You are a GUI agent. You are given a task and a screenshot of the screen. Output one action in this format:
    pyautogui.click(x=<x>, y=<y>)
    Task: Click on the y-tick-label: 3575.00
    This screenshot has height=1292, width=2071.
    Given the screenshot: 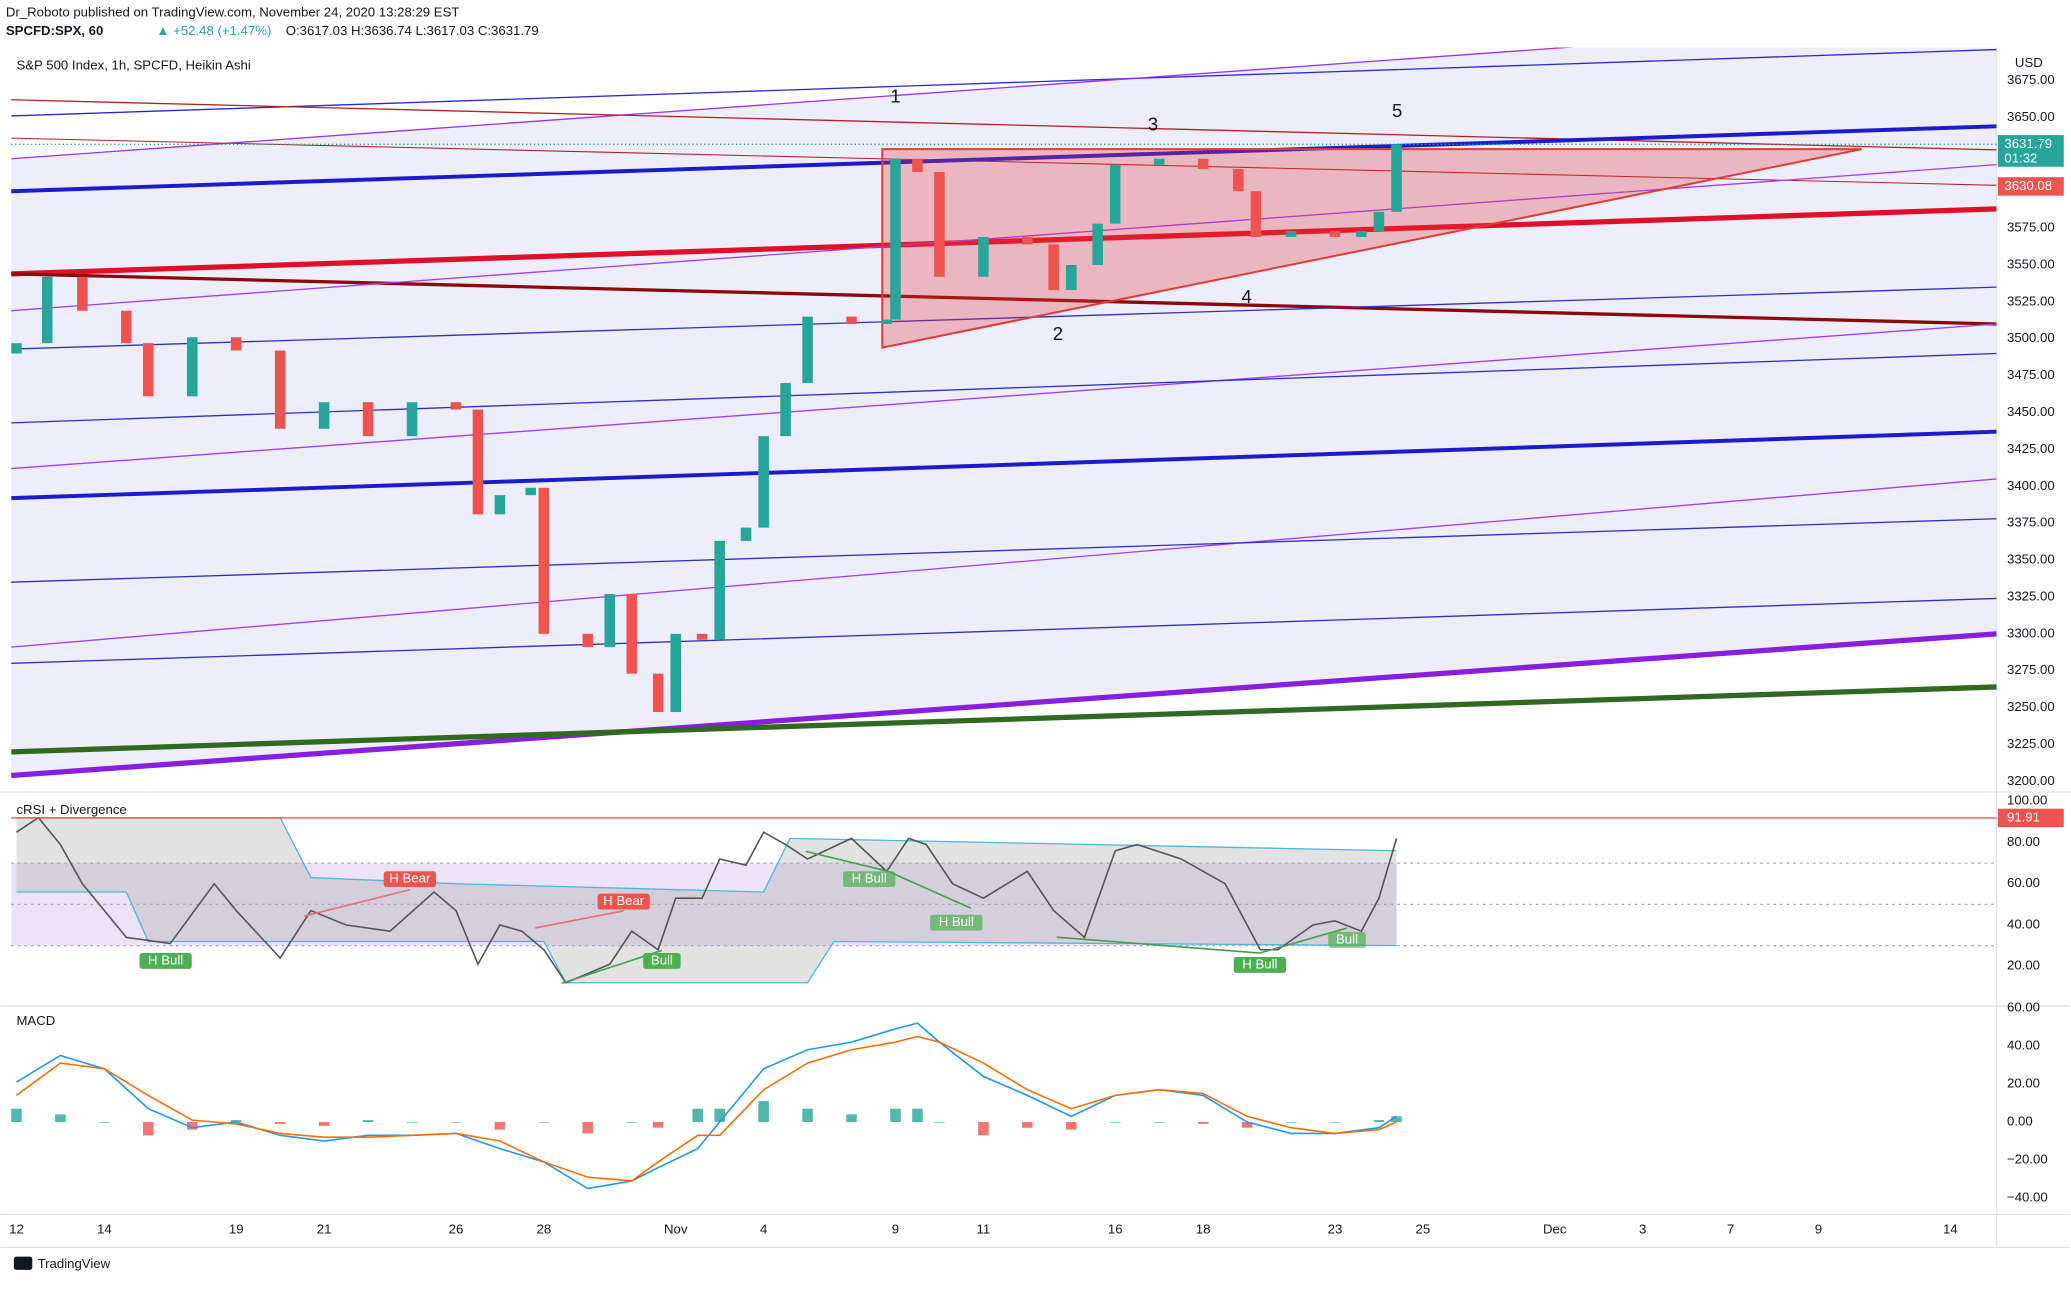 What is the action you would take?
    pyautogui.click(x=2031, y=227)
    